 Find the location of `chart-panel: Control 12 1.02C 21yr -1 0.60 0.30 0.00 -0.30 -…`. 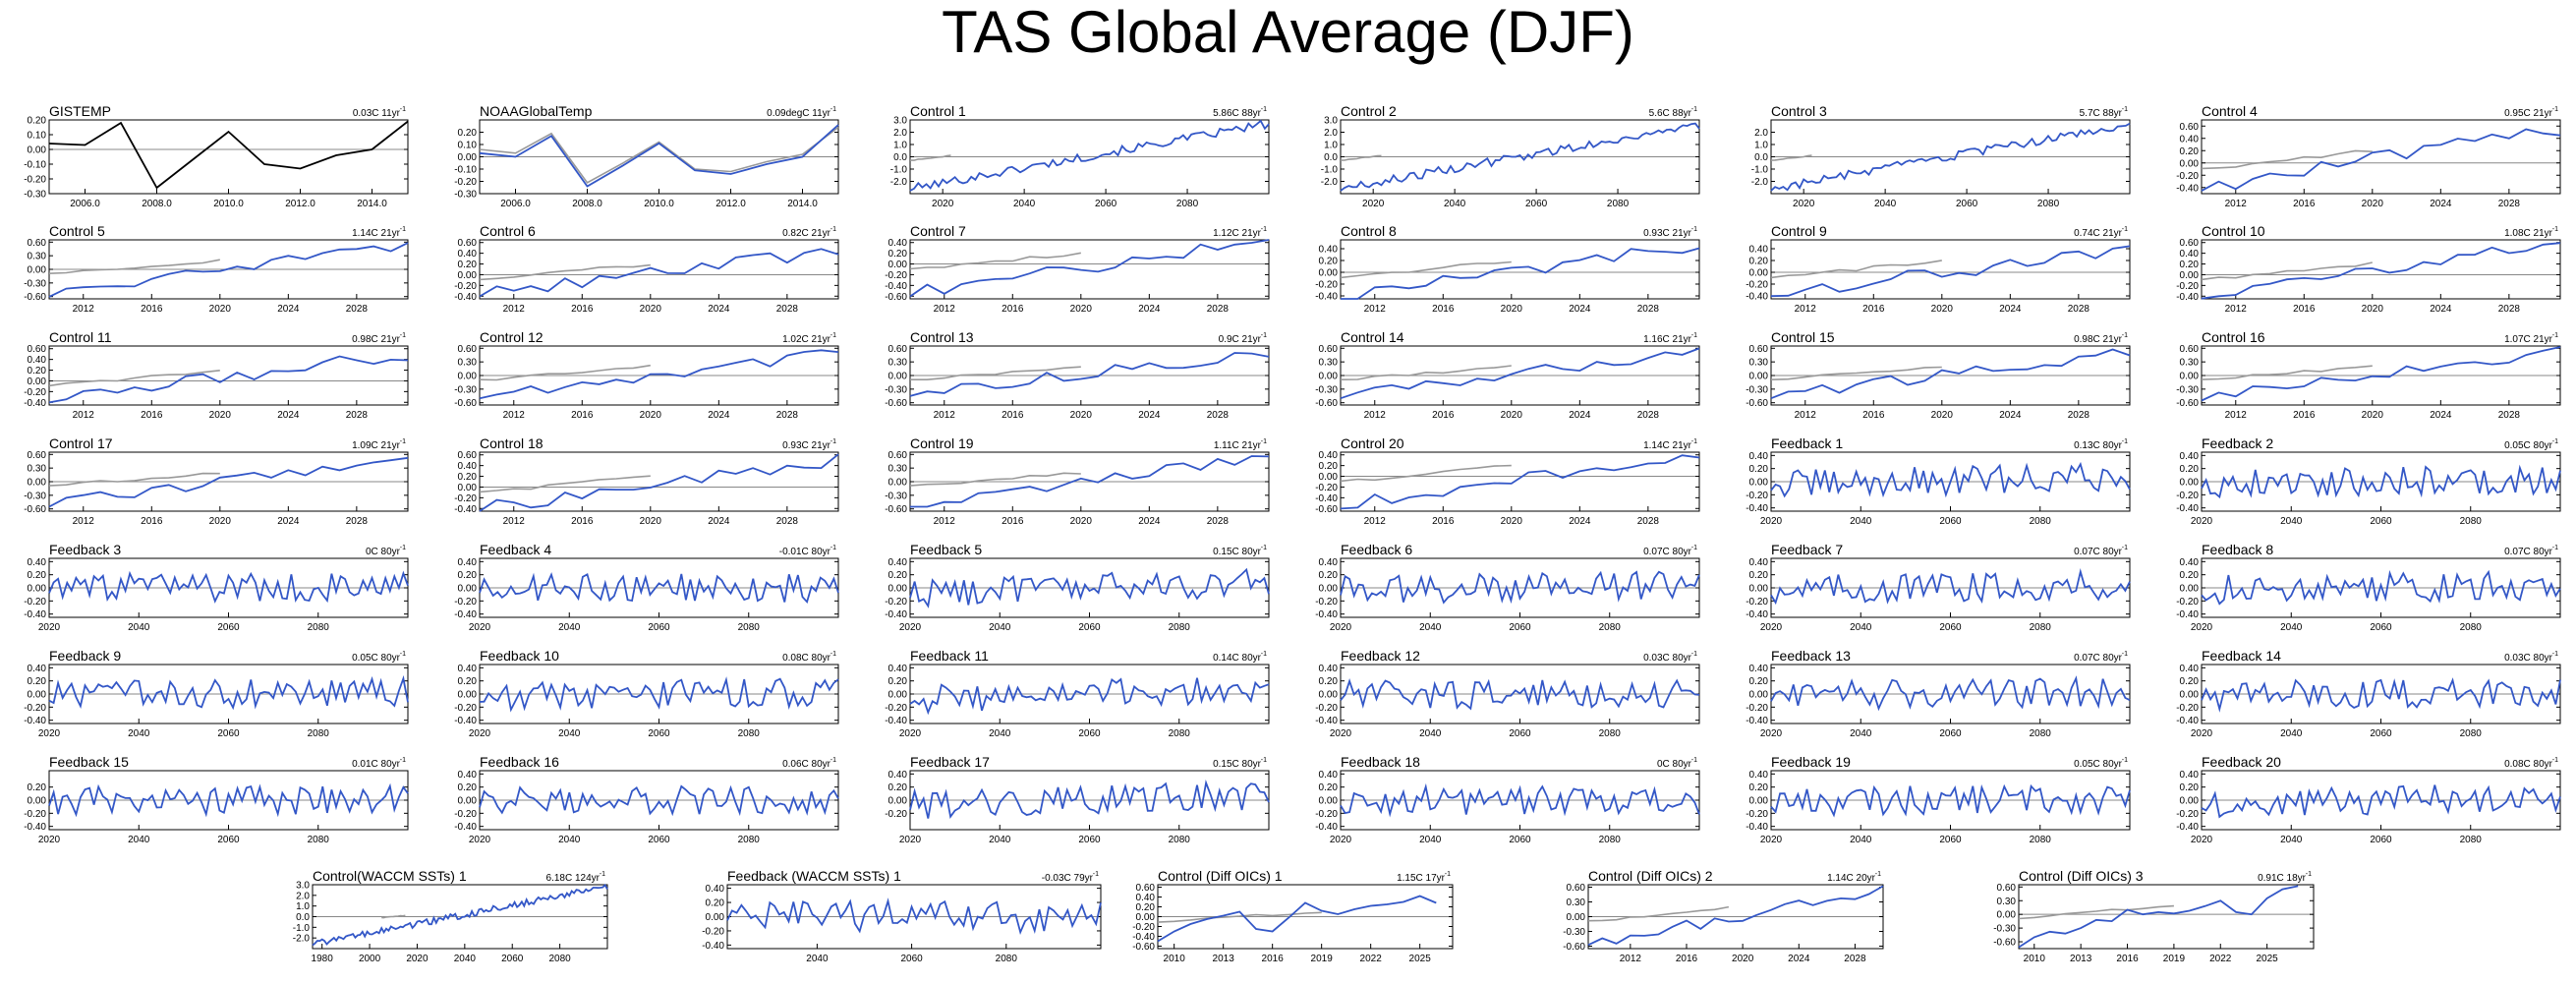

chart-panel: Control 12 1.02C 21yr -1 0.60 0.30 0.00 -0.30 -… is located at coordinates (646, 375).